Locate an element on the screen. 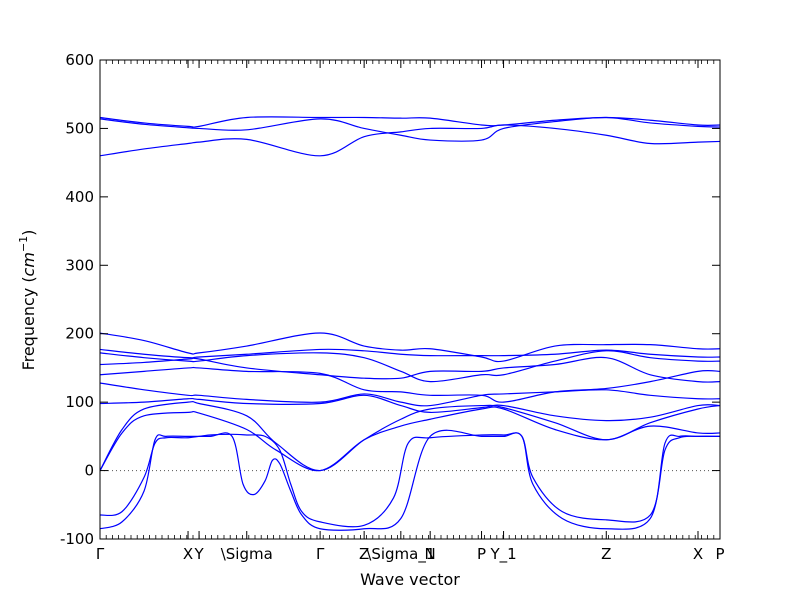 The image size is (800, 600). y-axis-label: Frequency (cm−1) is located at coordinates (27, 300).